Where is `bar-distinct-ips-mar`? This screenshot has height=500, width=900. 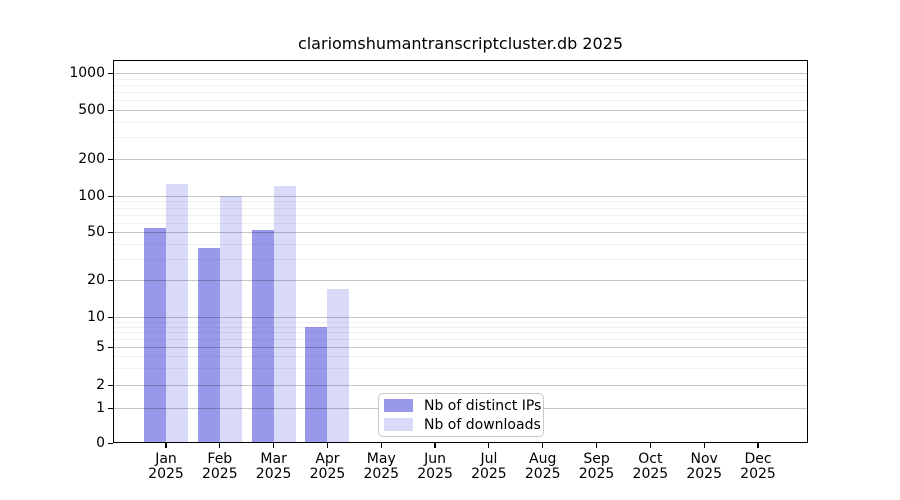 bar-distinct-ips-mar is located at coordinates (262, 336).